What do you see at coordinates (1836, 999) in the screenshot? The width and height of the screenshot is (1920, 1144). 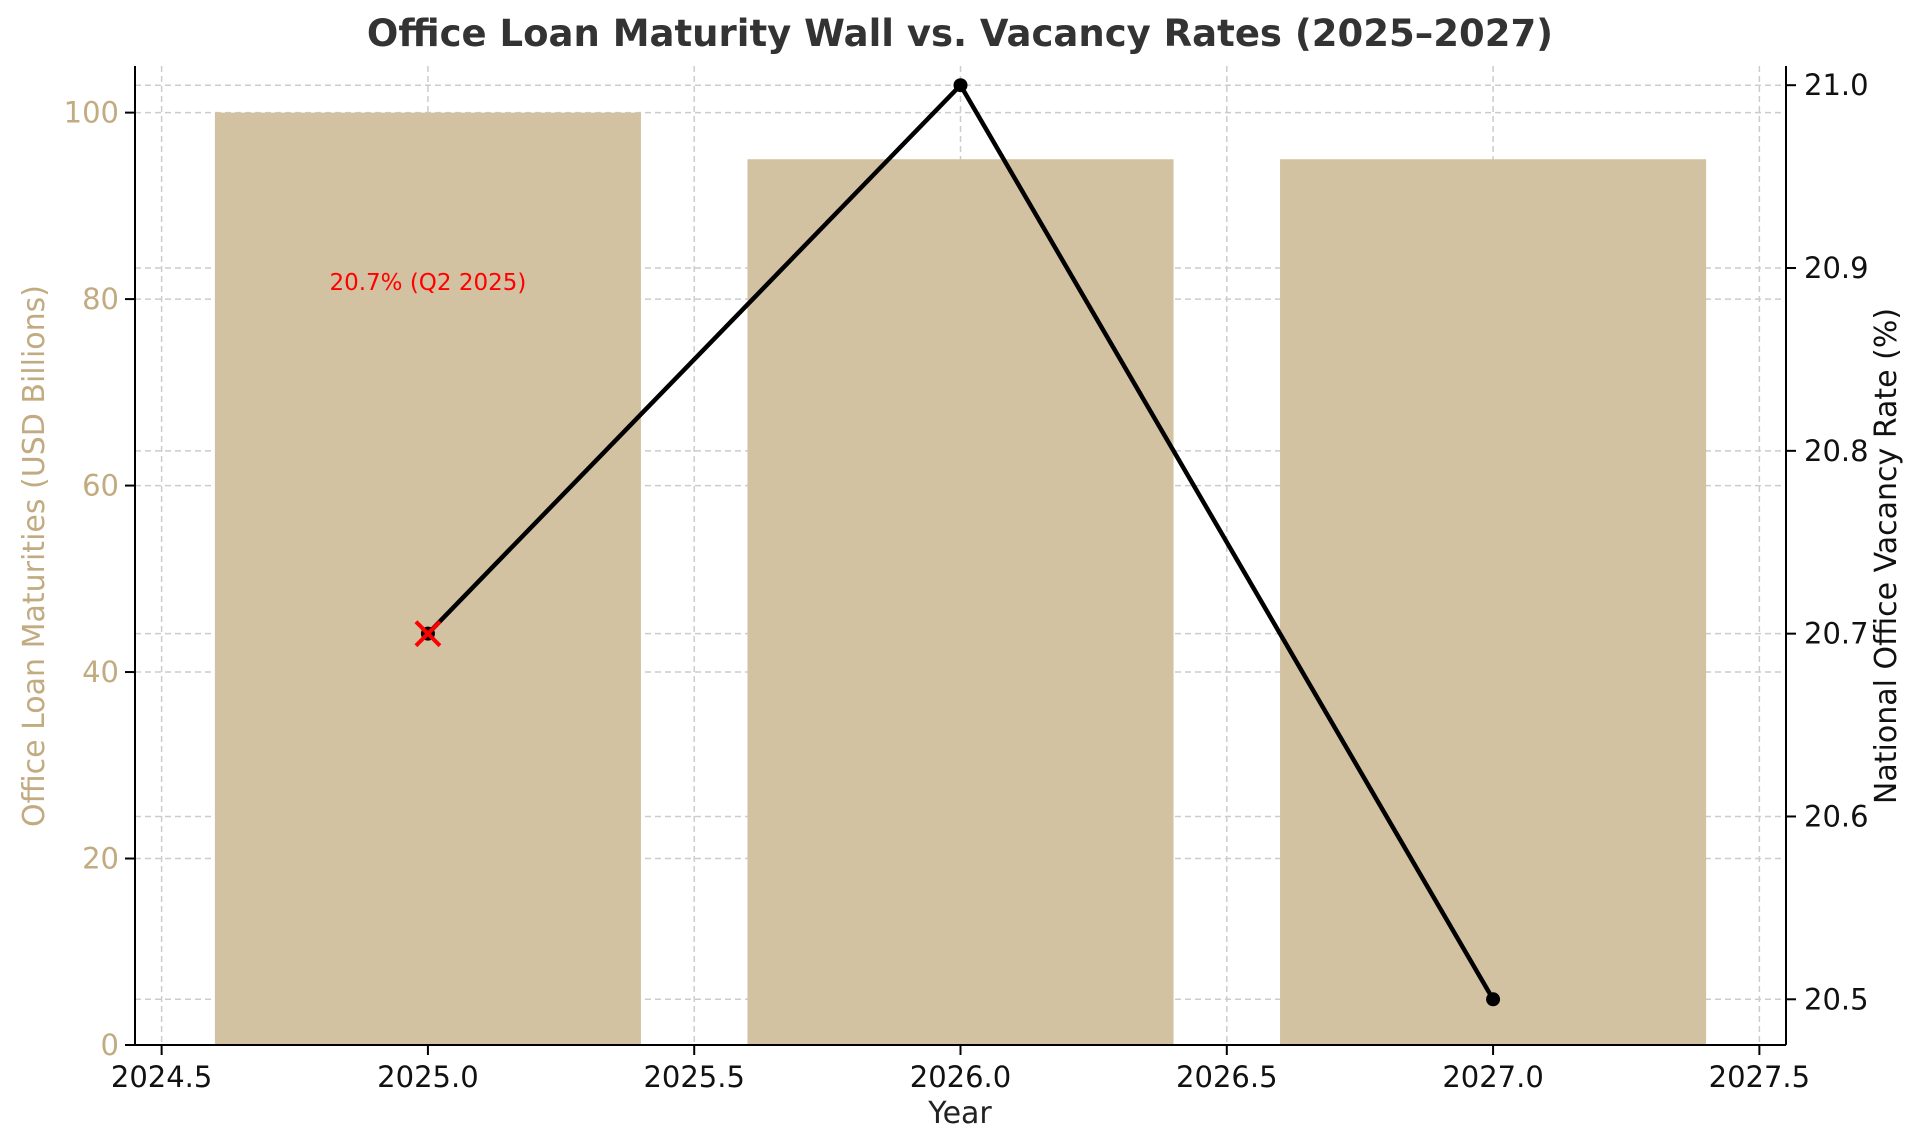 I see `y2-tick-label-0: 20.5` at bounding box center [1836, 999].